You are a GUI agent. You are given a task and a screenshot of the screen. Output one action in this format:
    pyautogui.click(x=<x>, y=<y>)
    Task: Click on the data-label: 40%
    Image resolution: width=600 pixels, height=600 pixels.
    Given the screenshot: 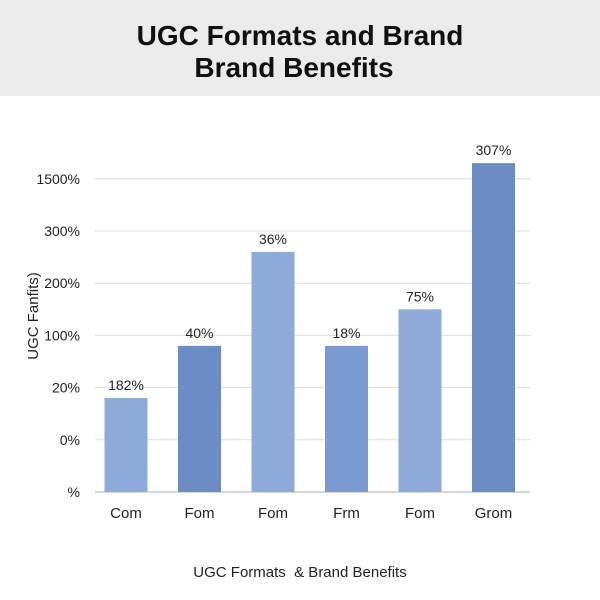 What is the action you would take?
    pyautogui.click(x=199, y=333)
    